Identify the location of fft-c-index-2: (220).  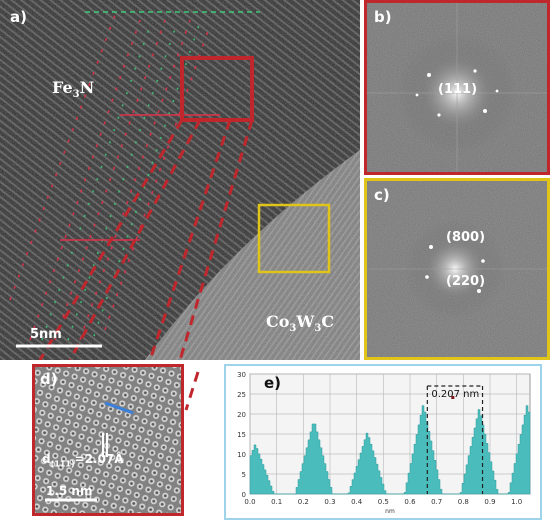
(466, 281).